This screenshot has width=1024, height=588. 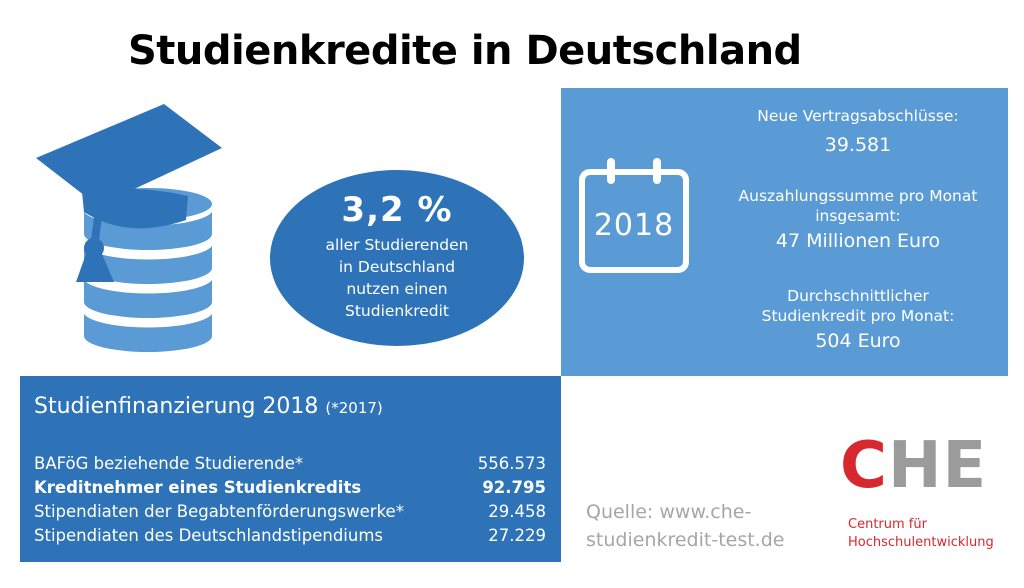 I want to click on row-value: 29.458, so click(x=517, y=511).